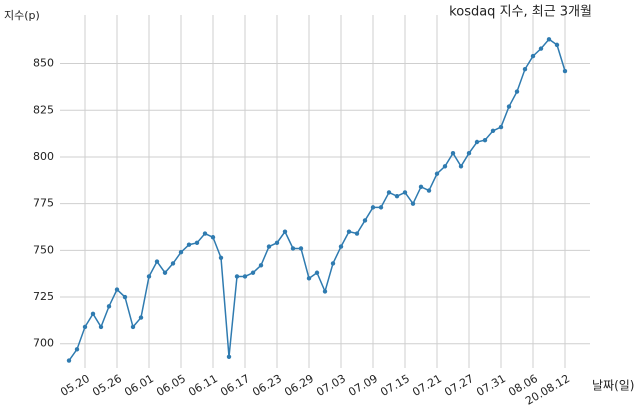 The image size is (640, 418). I want to click on x-axis-label: 날짜(일), so click(613, 386).